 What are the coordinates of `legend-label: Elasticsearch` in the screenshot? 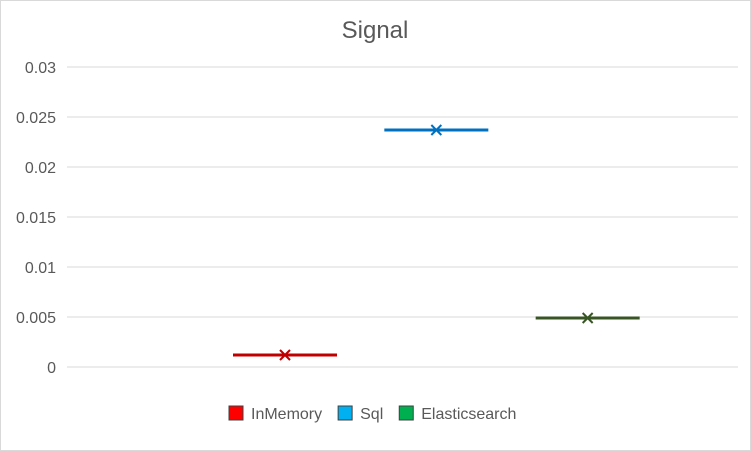 It's located at (468, 414).